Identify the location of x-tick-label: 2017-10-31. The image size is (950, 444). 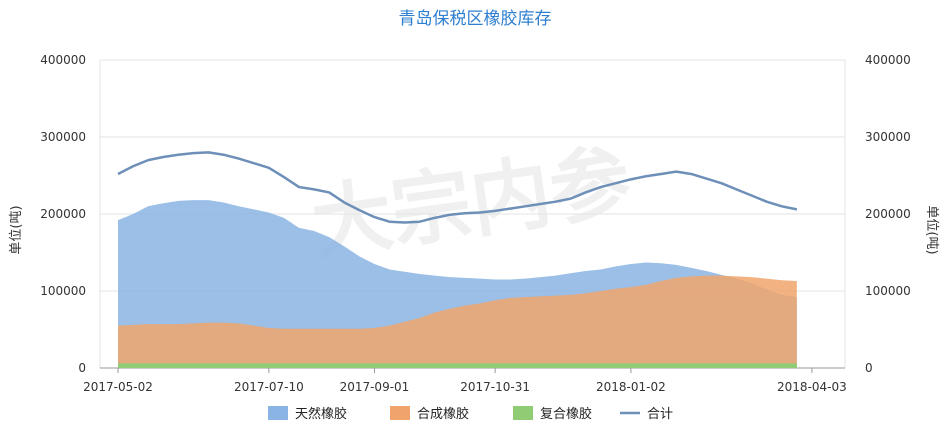
(495, 387).